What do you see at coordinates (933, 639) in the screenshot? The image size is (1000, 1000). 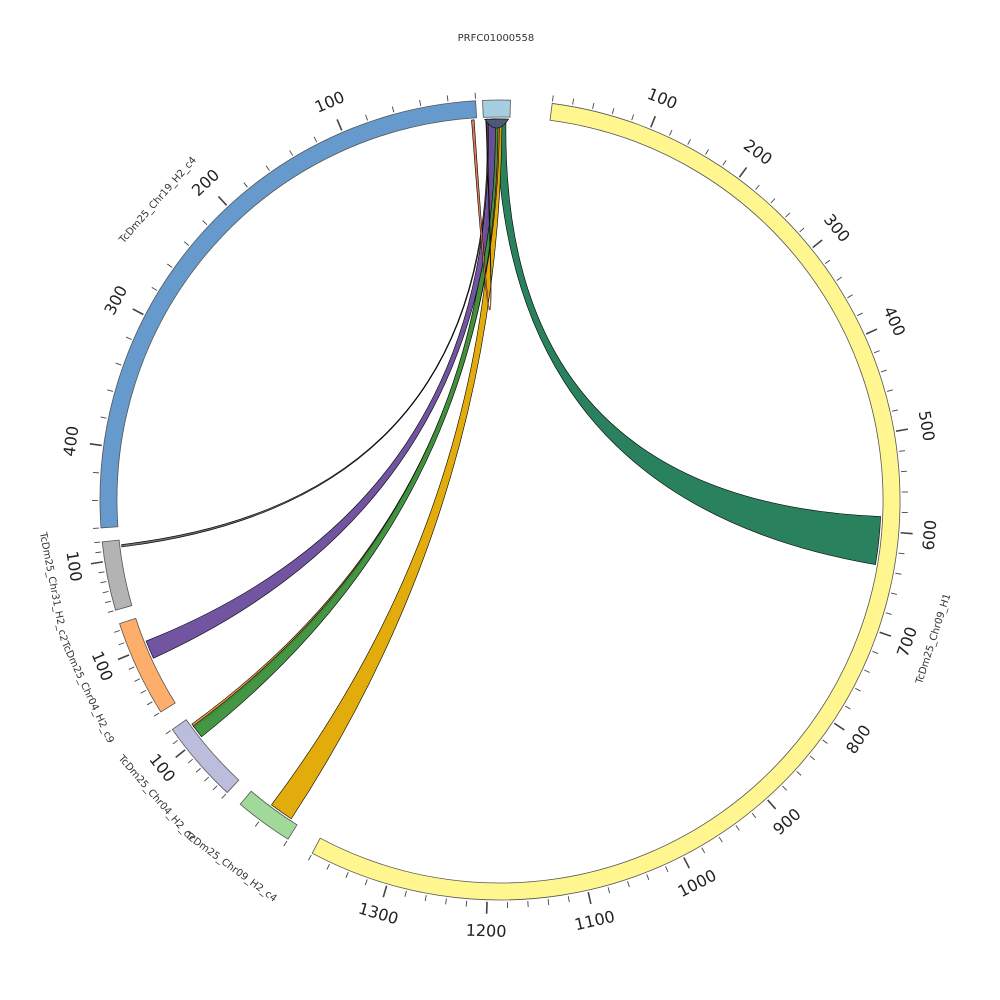 I see `segment-name-label: TcDm25_Chr09_H1` at bounding box center [933, 639].